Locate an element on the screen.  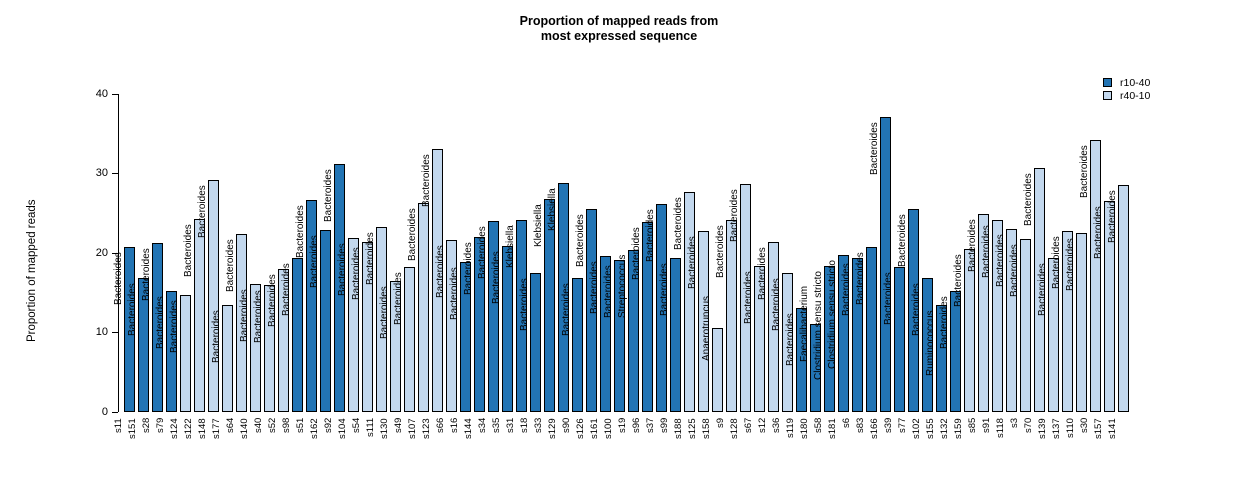
x-tick-label-s49: s49 is located at coordinates (398, 425).